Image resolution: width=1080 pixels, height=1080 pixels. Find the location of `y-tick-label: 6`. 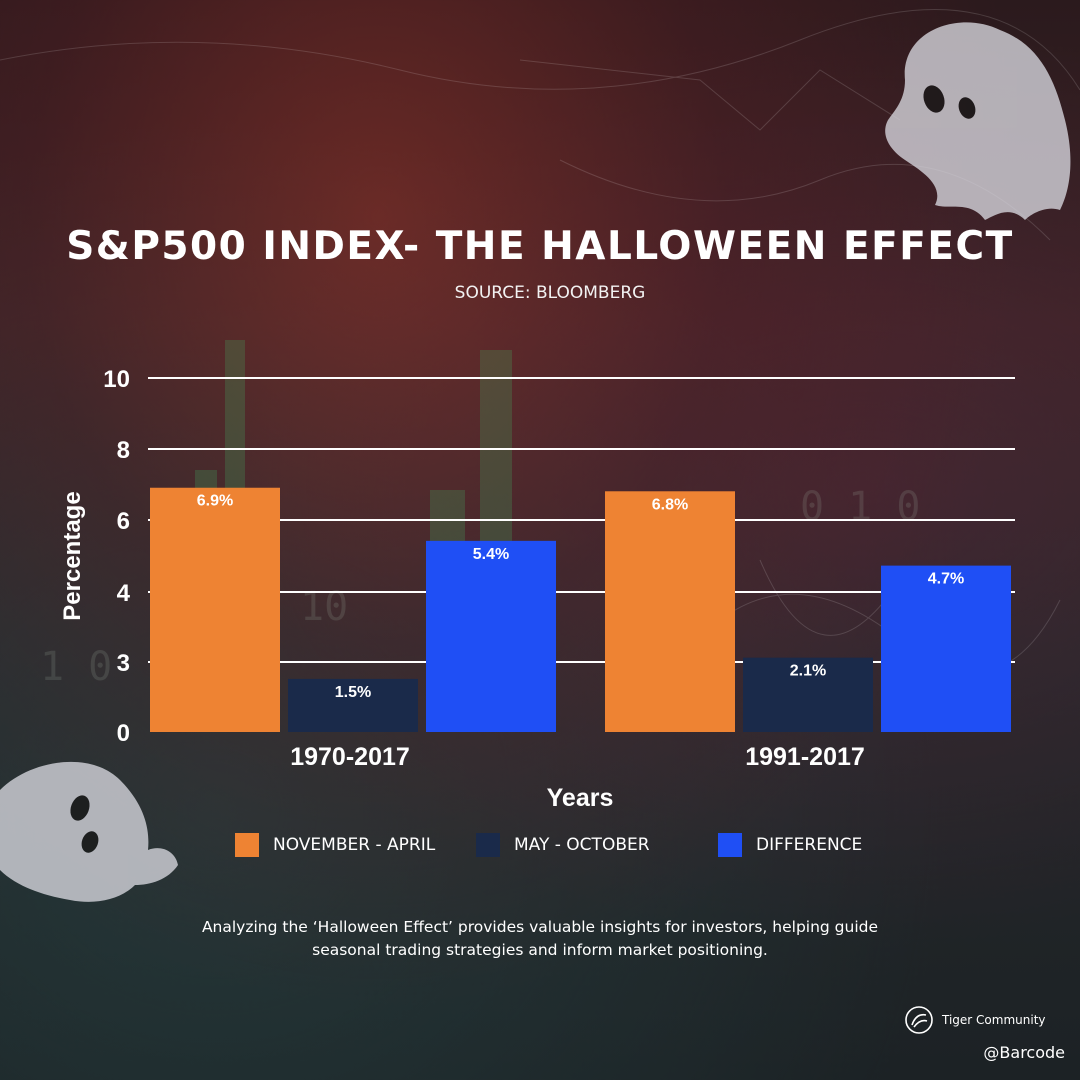

y-tick-label: 6 is located at coordinates (123, 521).